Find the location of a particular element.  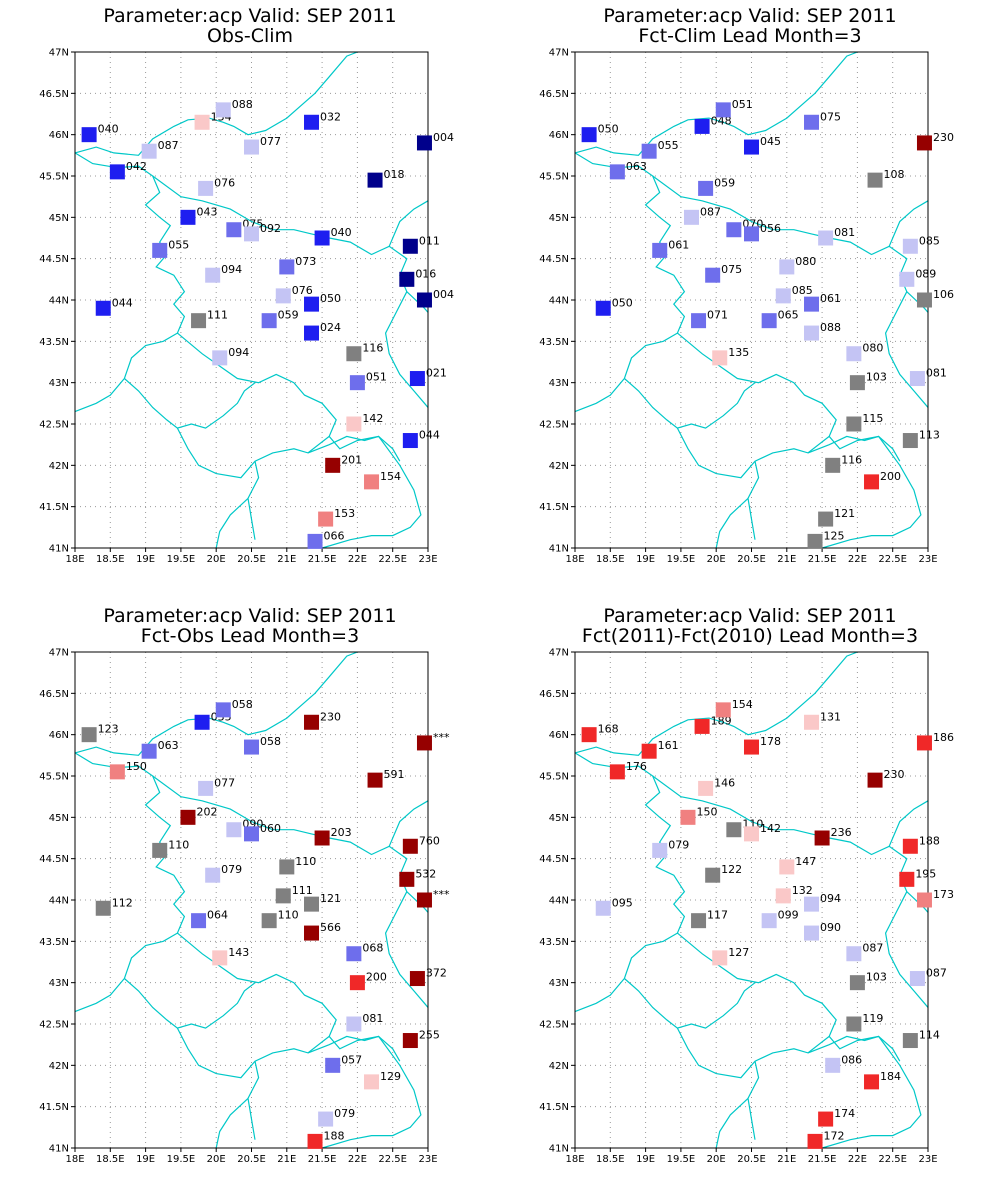

x-tick-label: 18.5E is located at coordinates (110, 559).